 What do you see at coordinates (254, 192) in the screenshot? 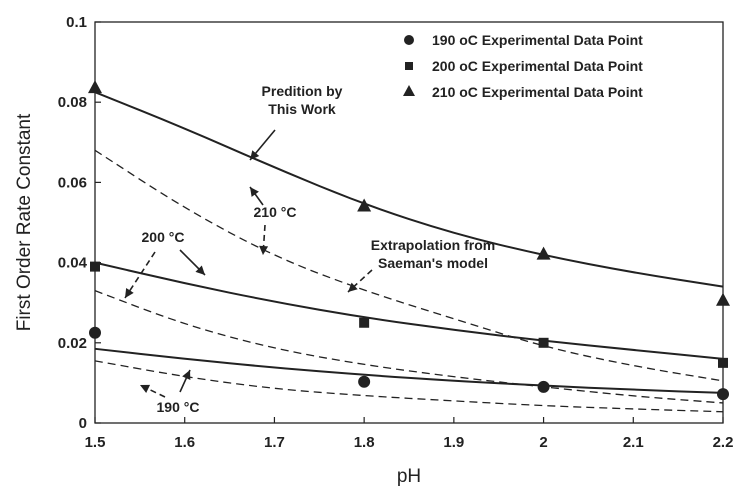
I see `arrow-210-solid-head` at bounding box center [254, 192].